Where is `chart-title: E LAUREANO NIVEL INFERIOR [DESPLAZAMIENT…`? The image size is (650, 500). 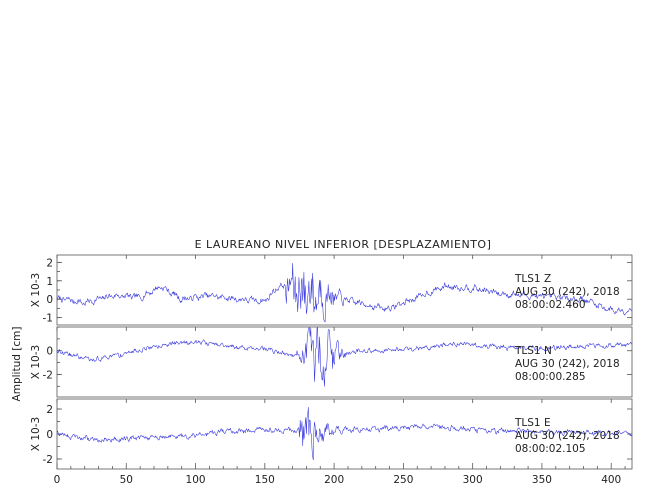
chart-title: E LAUREANO NIVEL INFERIOR [DESPLAZAMIENT… is located at coordinates (343, 244).